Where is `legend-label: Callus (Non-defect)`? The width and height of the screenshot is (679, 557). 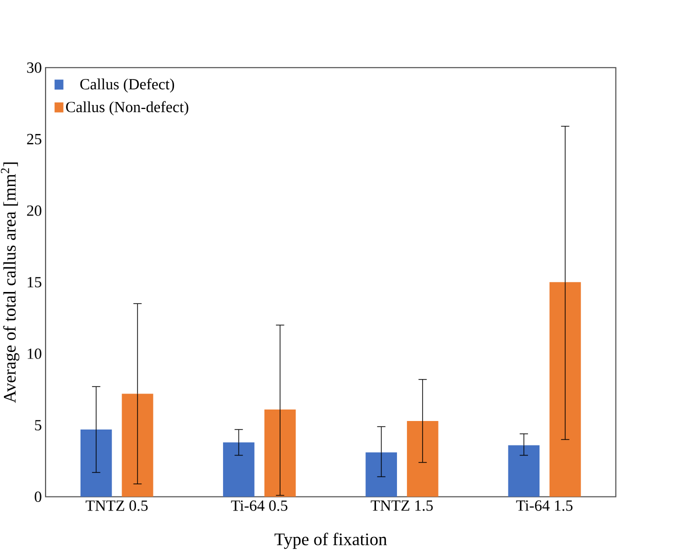 legend-label: Callus (Non-defect) is located at coordinates (127, 108).